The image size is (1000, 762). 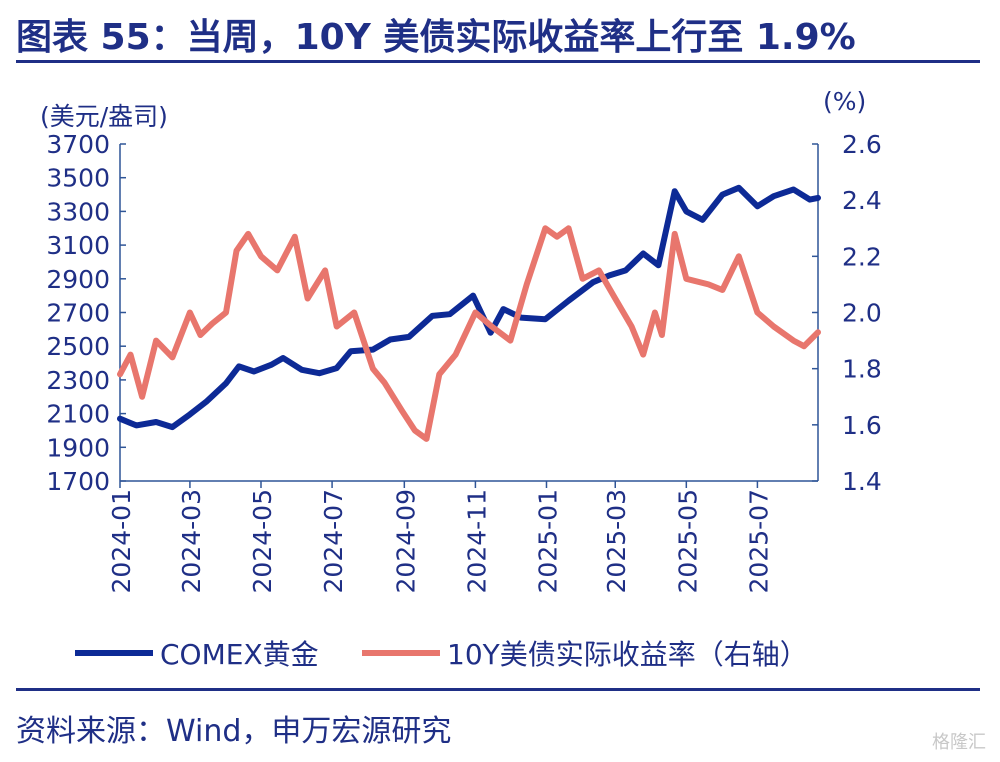 I want to click on left-tick-label: 1900, so click(x=78, y=447).